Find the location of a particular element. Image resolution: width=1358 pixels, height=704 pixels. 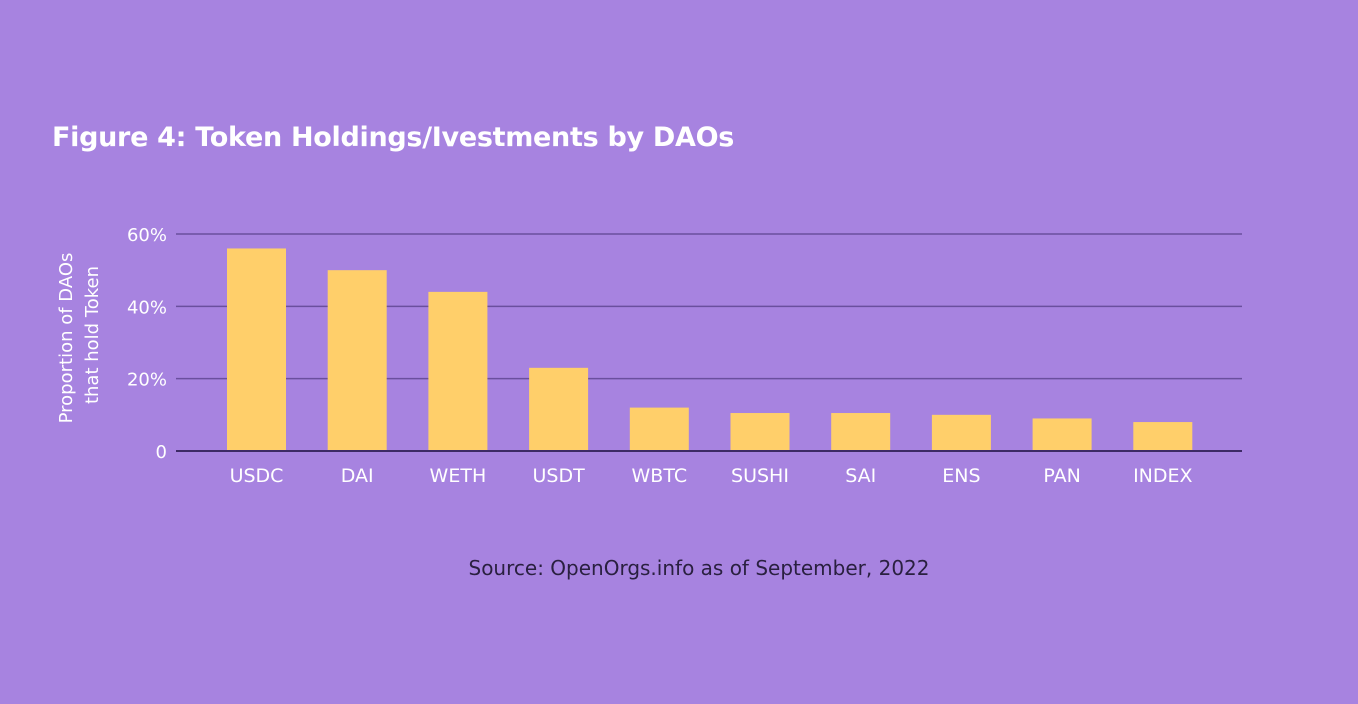

y-axis-label-line-1: Proportion of DAOs is located at coordinates (66, 338).